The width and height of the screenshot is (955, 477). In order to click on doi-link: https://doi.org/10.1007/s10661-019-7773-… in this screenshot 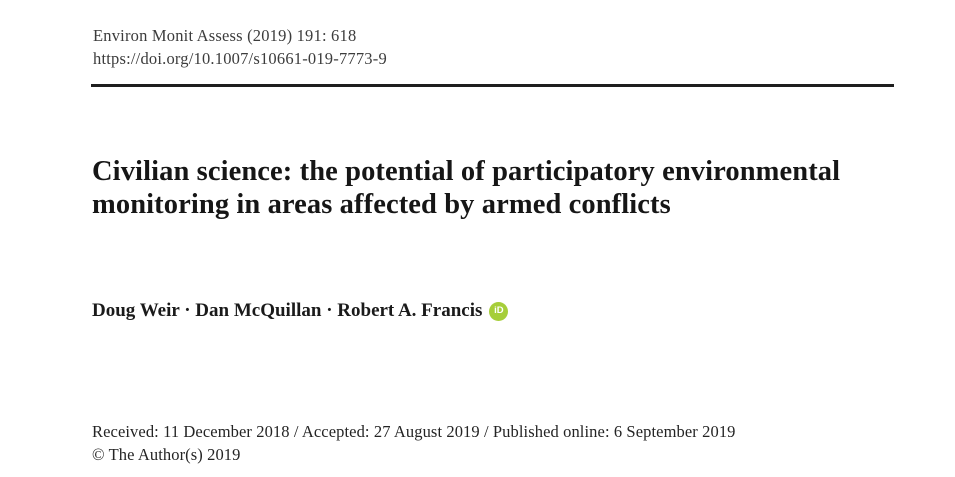, I will do `click(240, 58)`.